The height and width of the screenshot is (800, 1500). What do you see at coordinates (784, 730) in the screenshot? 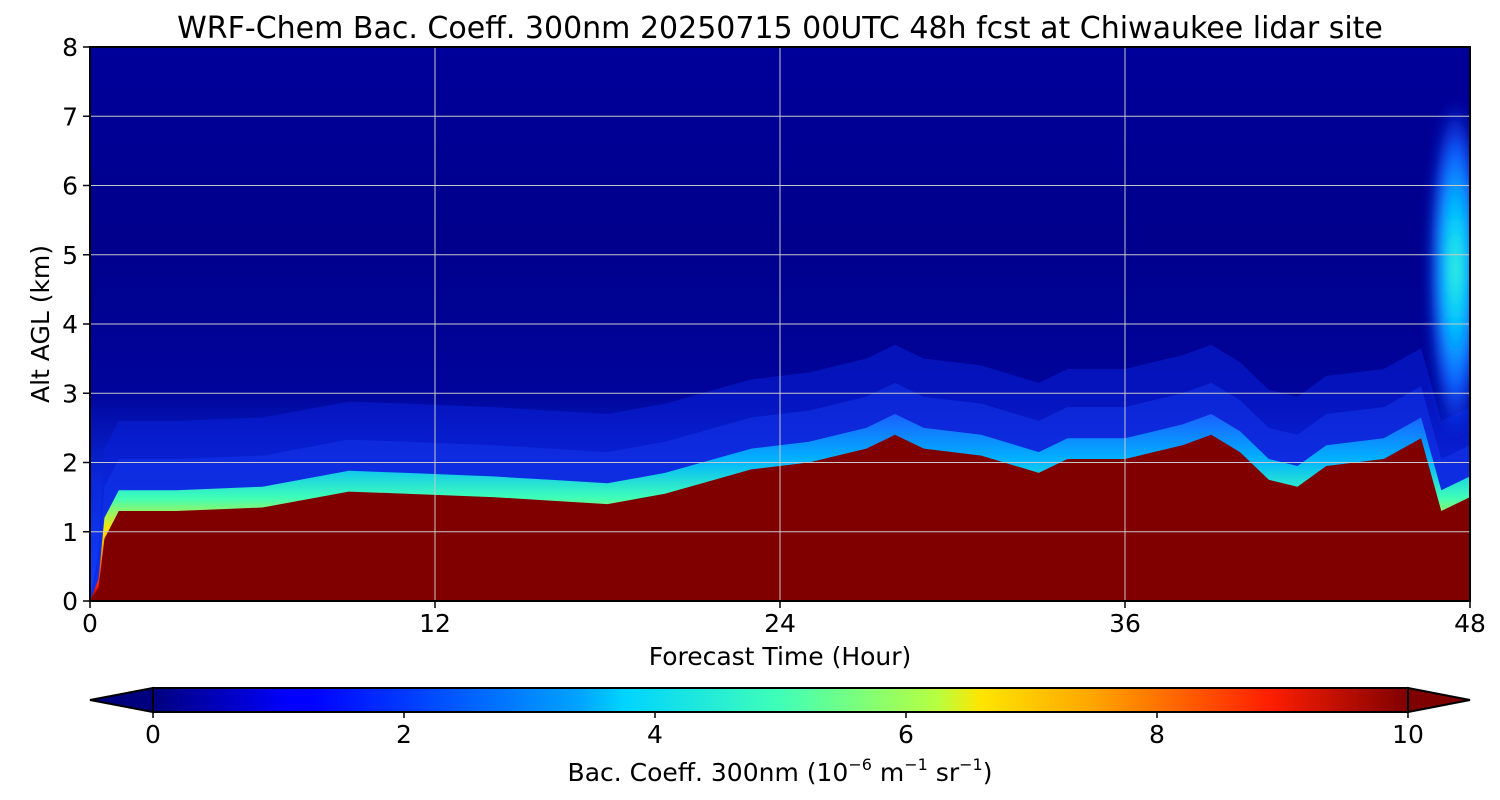
I see `colorbar-ticks: 0 2 4 6 8 10` at bounding box center [784, 730].